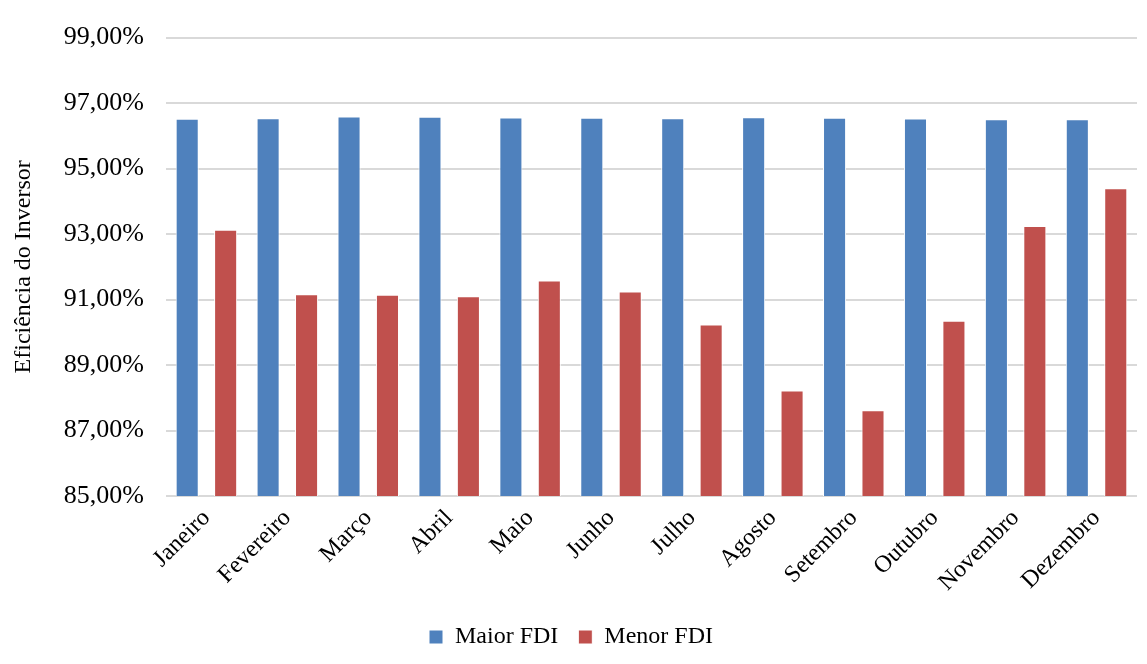  Describe the element at coordinates (103, 429) in the screenshot. I see `y-tick-label: 87,00%` at that location.